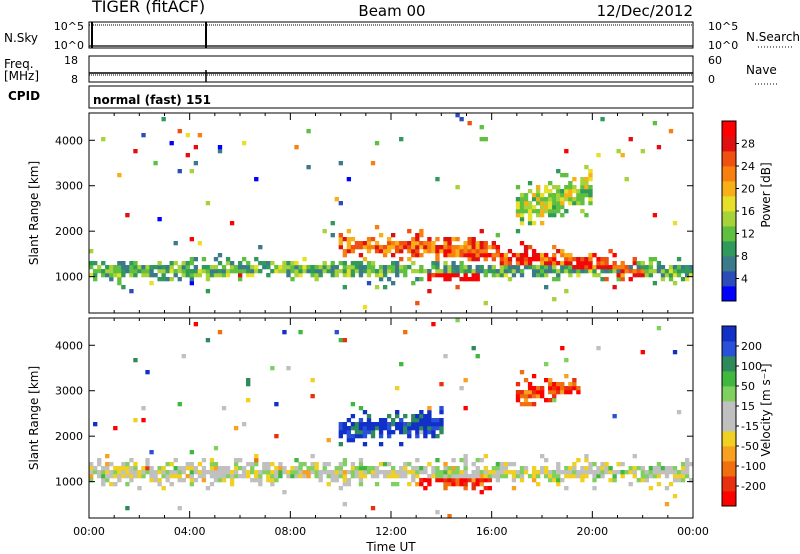 The width and height of the screenshot is (800, 554). What do you see at coordinates (729, 144) in the screenshot?
I see `colorbar-segment` at bounding box center [729, 144].